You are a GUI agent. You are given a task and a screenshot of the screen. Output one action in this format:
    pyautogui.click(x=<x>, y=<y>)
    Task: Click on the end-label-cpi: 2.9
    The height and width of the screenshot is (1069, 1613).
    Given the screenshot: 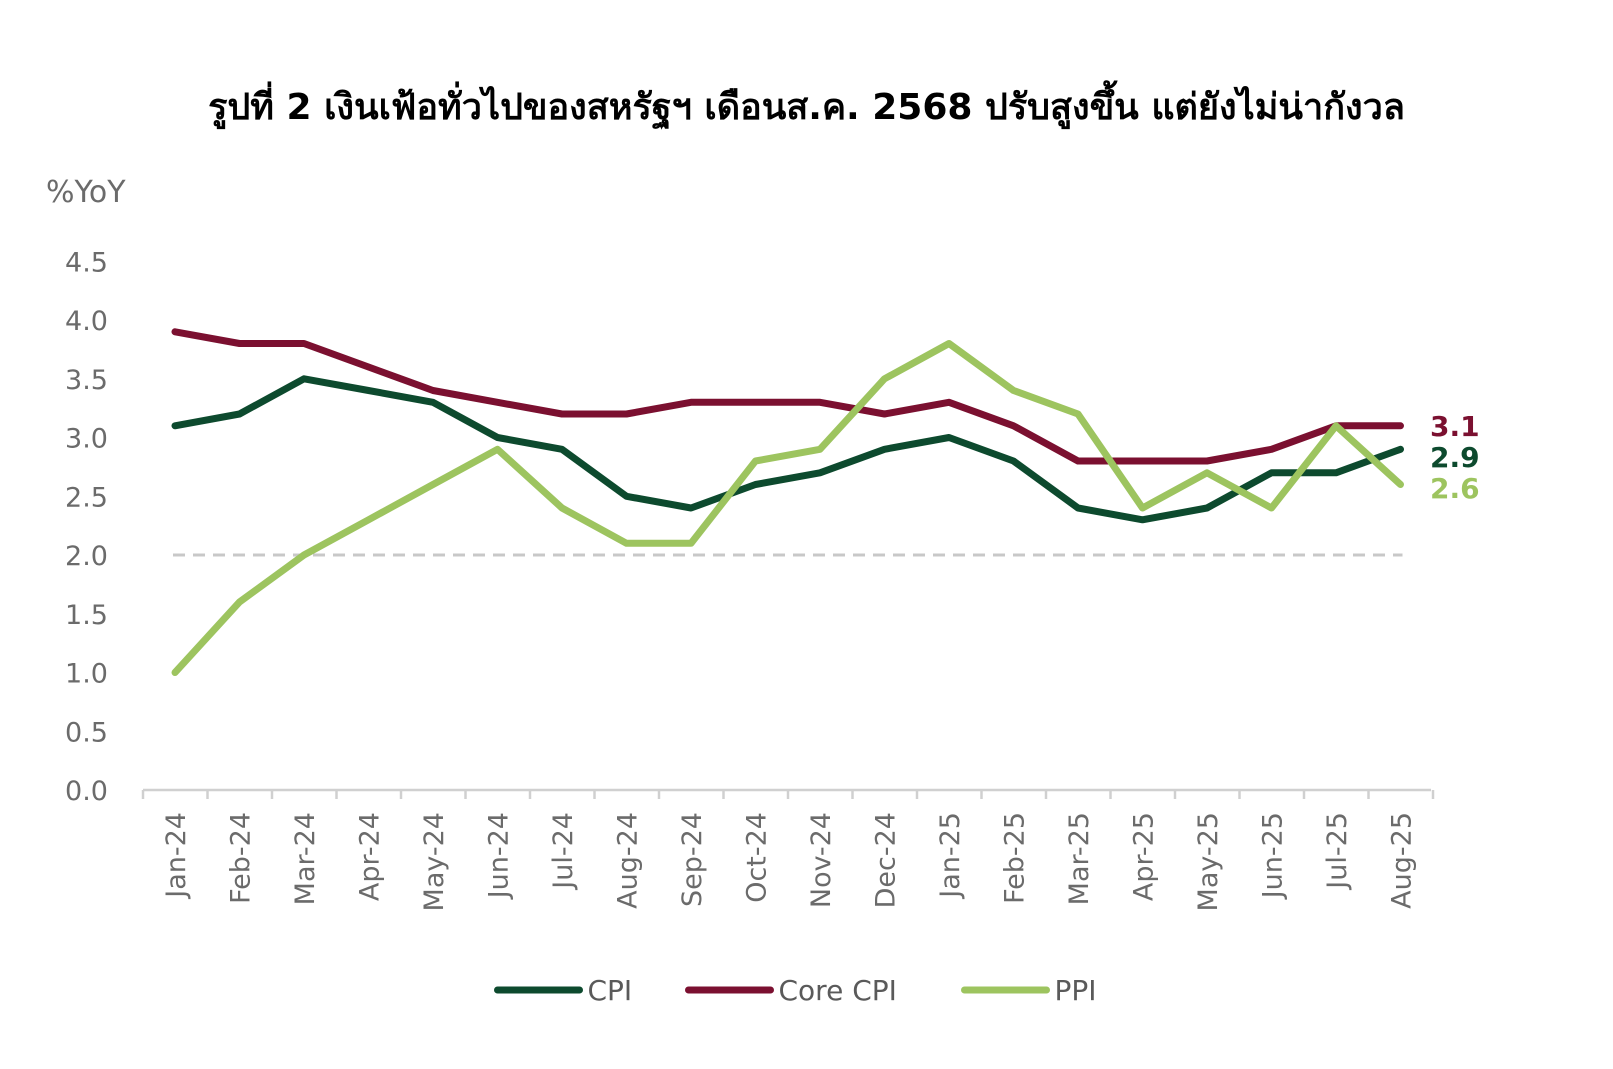 What is the action you would take?
    pyautogui.click(x=1455, y=457)
    